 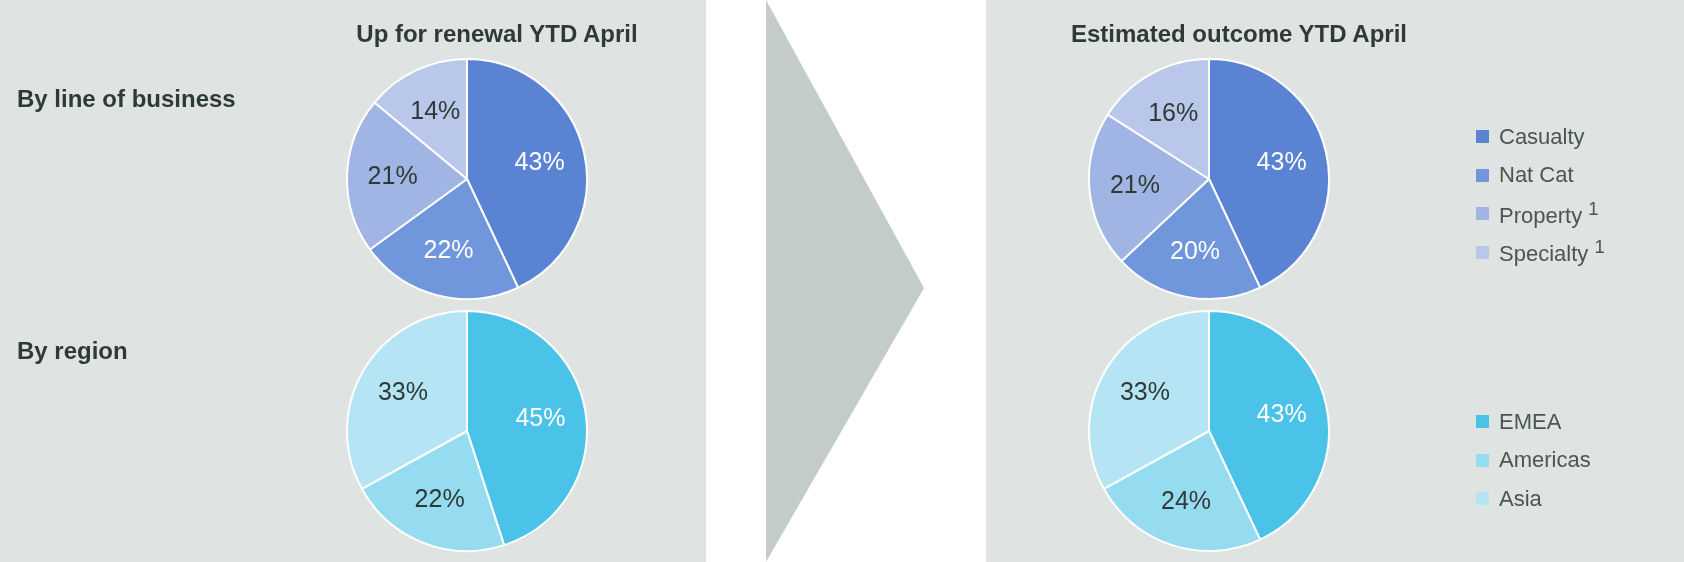 I want to click on data-label: 14%, so click(x=435, y=109).